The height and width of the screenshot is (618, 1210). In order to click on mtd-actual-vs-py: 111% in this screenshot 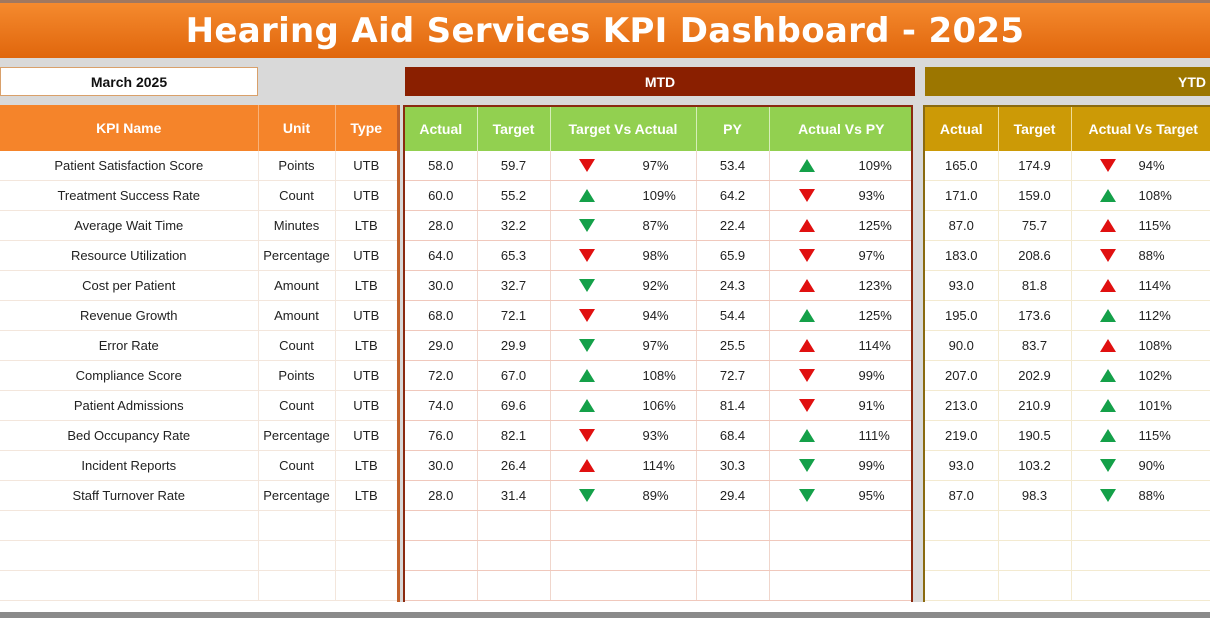, I will do `click(841, 435)`.